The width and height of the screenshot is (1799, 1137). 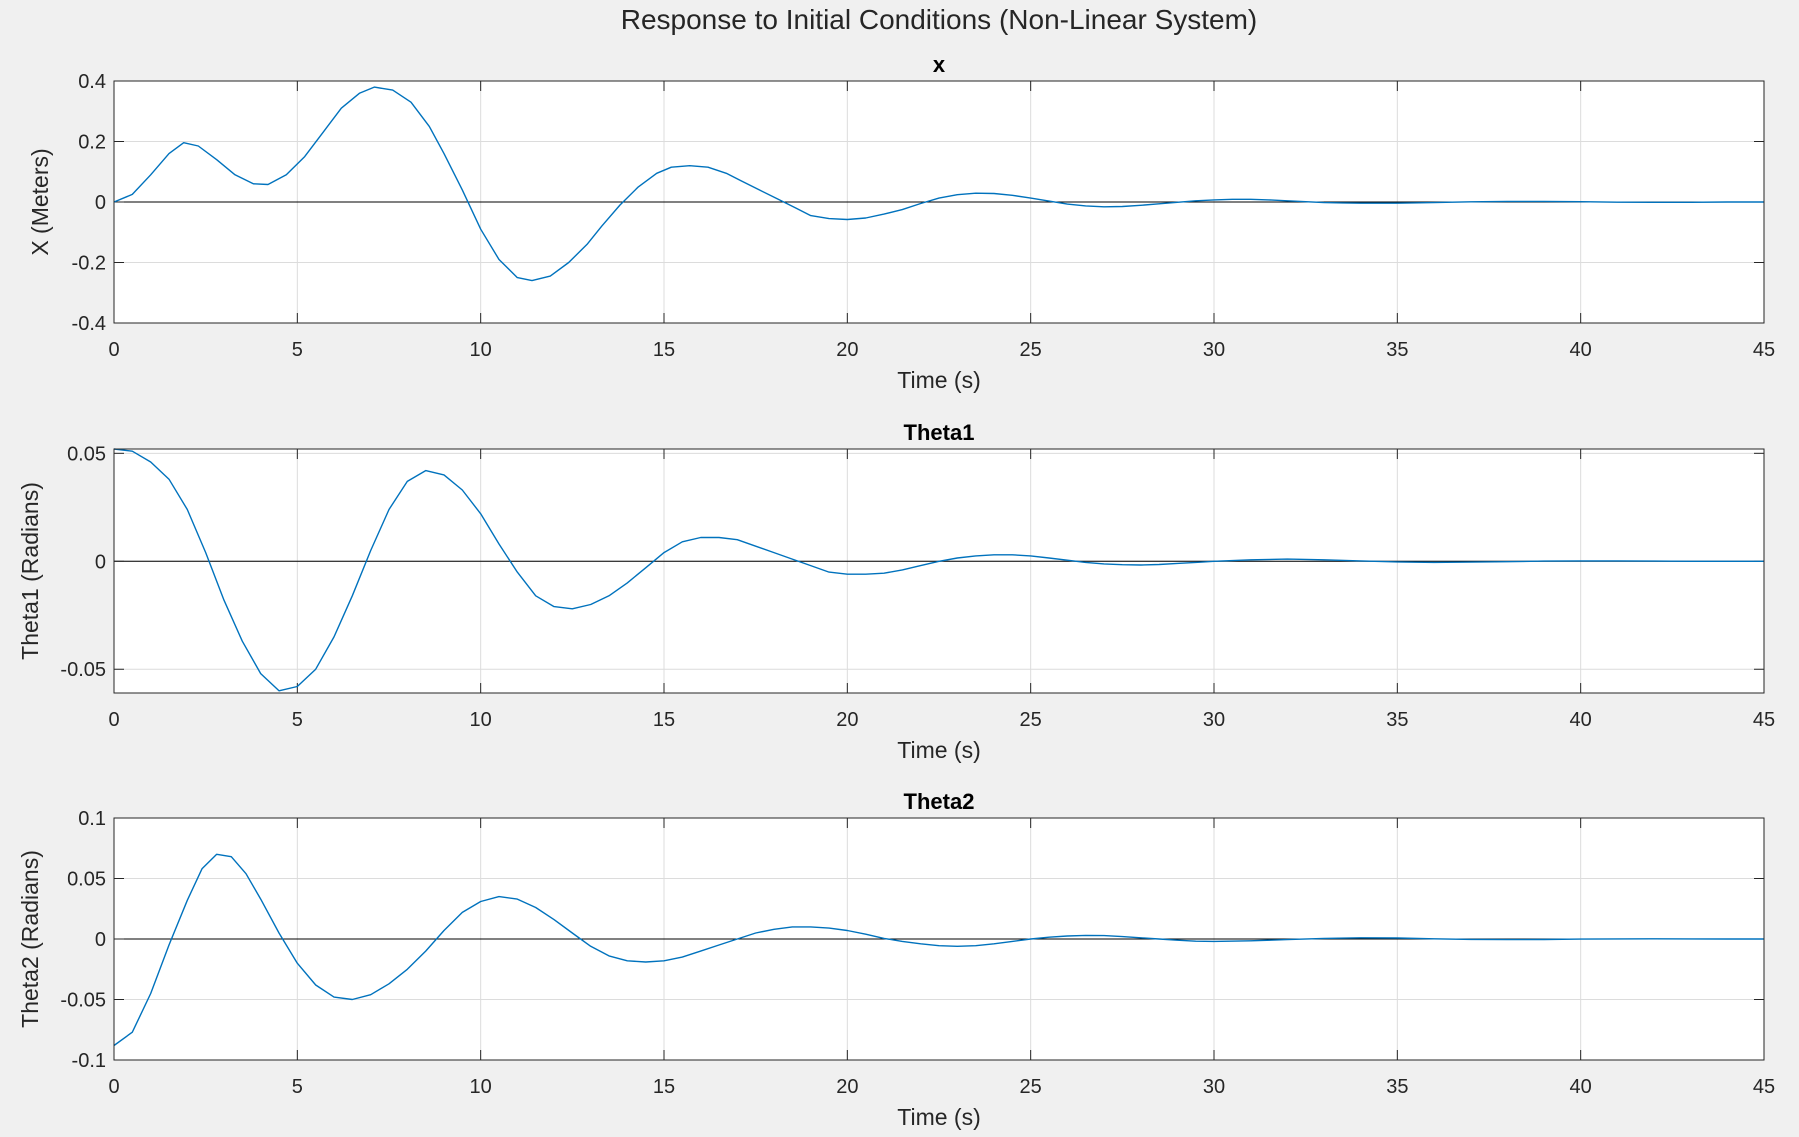 What do you see at coordinates (40, 201) in the screenshot?
I see `y-axis-label: X (Meters)` at bounding box center [40, 201].